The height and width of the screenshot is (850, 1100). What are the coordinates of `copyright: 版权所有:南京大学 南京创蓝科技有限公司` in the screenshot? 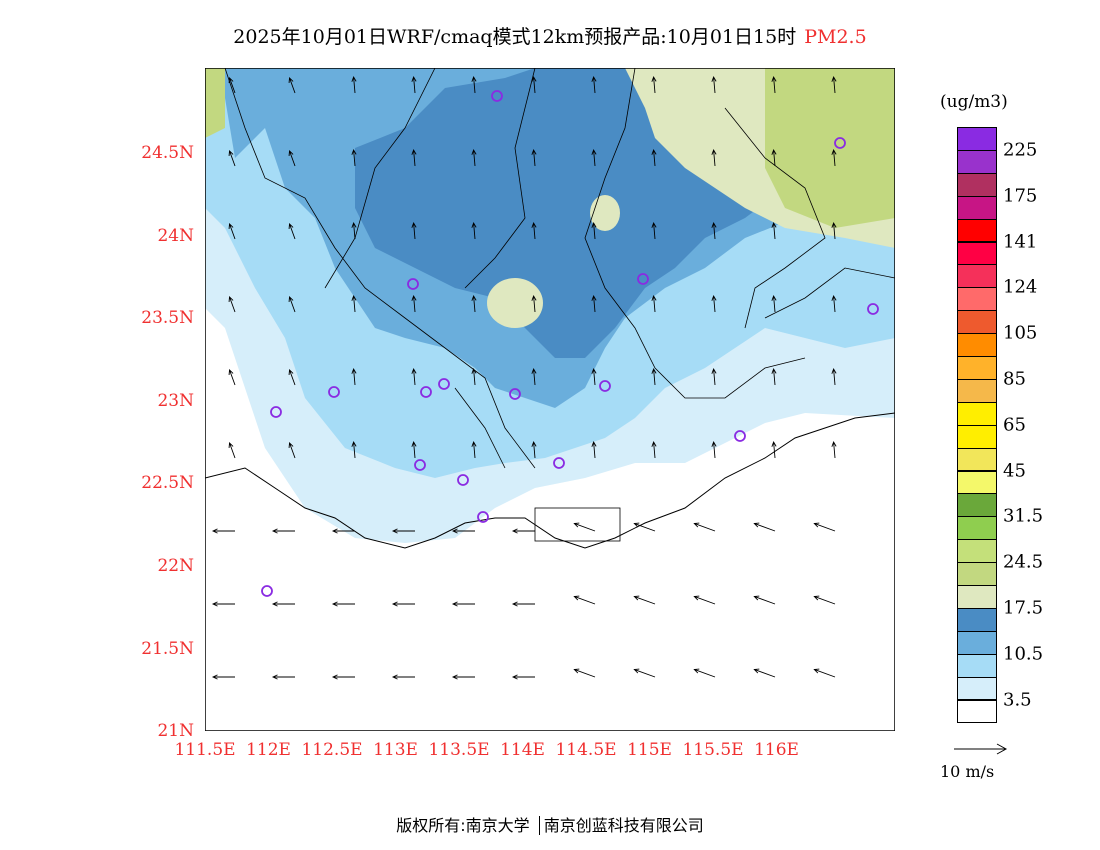 It's located at (550, 824).